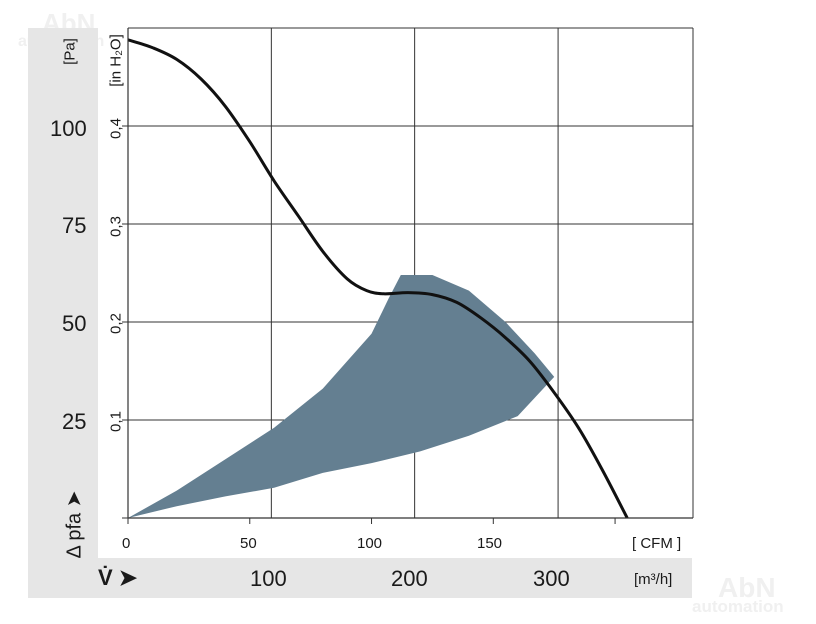  I want to click on pa-tick-label: 50, so click(74, 323).